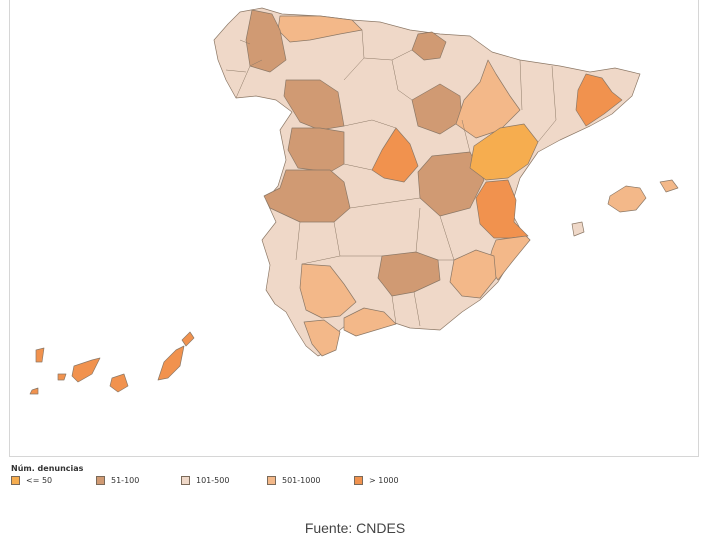  What do you see at coordinates (328, 291) in the screenshot?
I see `region-sevilla` at bounding box center [328, 291].